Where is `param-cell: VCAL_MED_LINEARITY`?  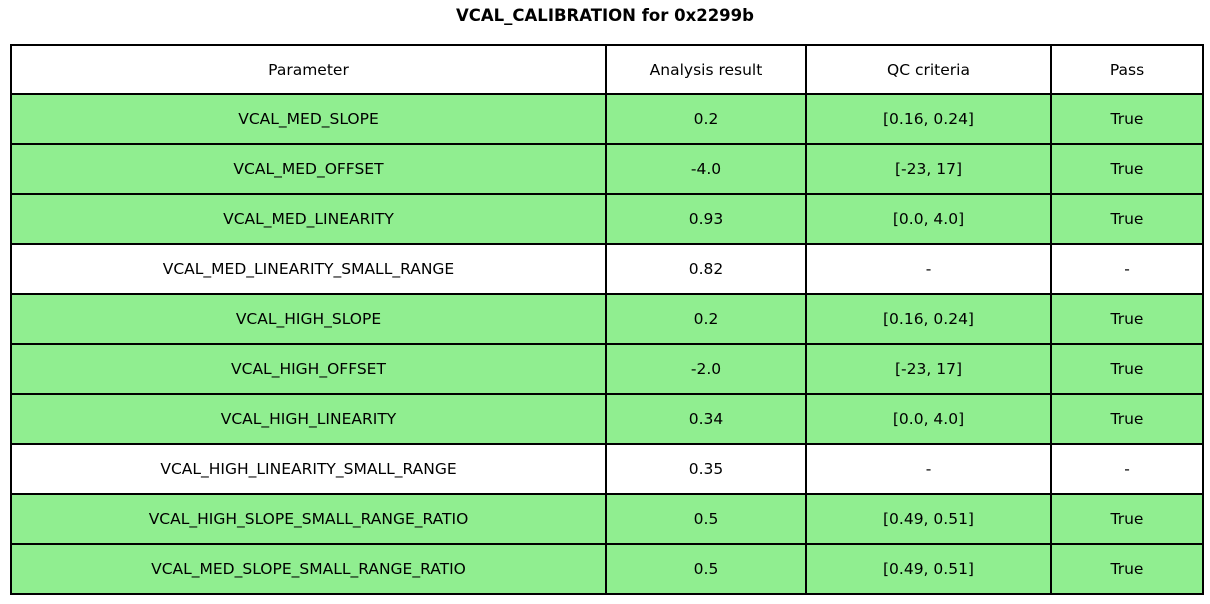 param-cell: VCAL_MED_LINEARITY is located at coordinates (308, 219).